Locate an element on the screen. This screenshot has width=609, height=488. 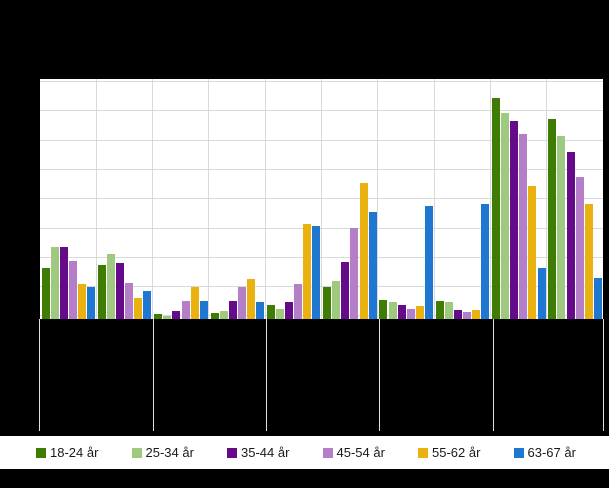
legend-label: 25-34 år is located at coordinates (169, 452).